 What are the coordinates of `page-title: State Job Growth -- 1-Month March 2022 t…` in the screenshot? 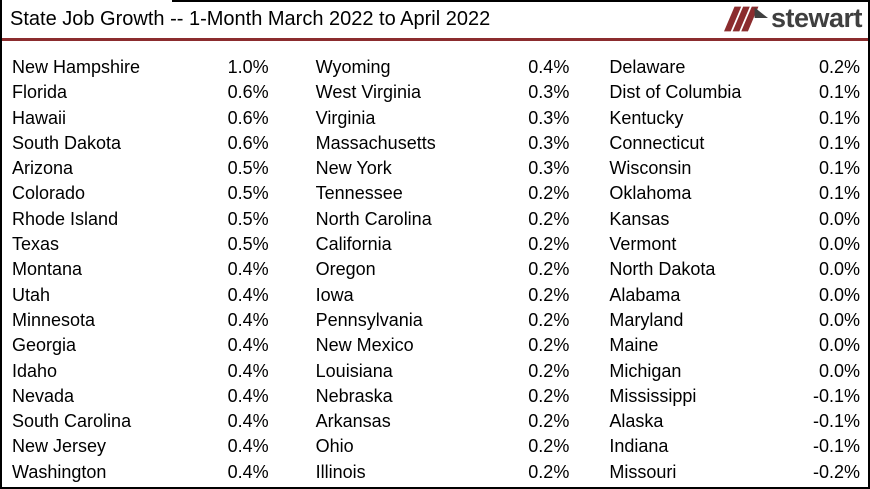 It's located at (250, 18).